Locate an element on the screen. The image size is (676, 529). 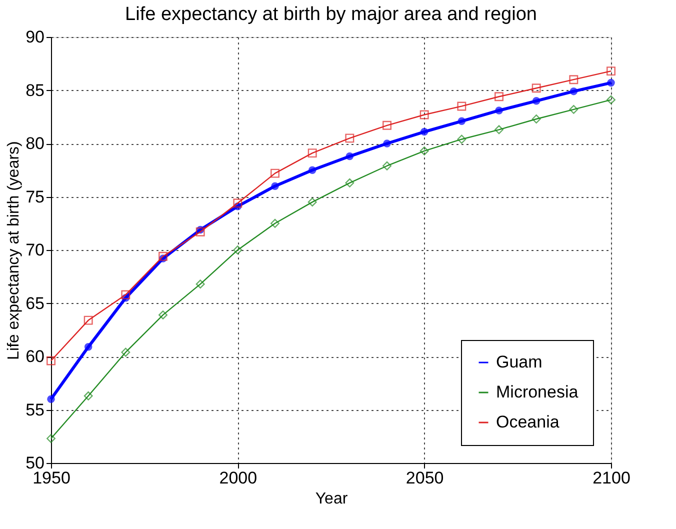
y-tick-label: 75 is located at coordinates (35, 196).